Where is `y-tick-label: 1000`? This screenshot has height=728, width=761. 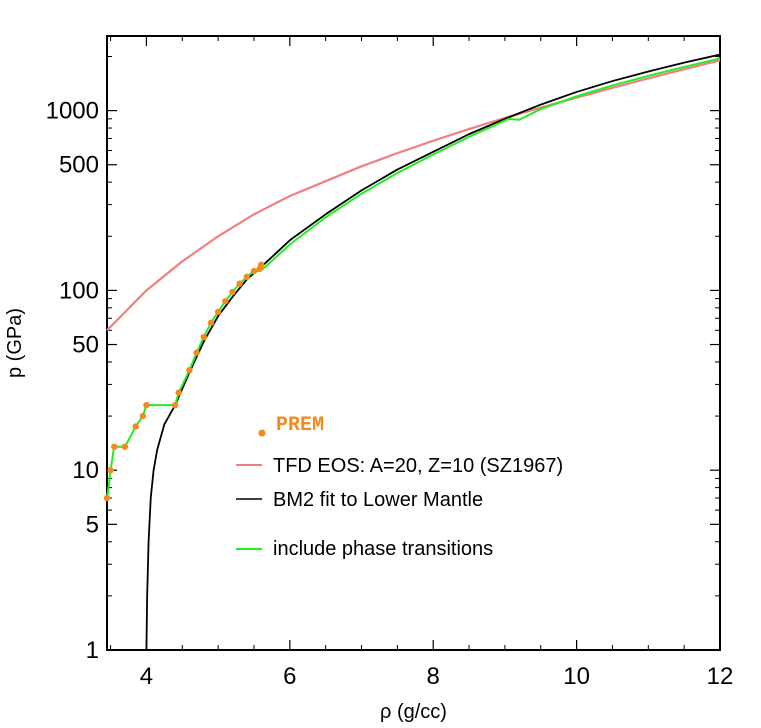 y-tick-label: 1000 is located at coordinates (72, 111).